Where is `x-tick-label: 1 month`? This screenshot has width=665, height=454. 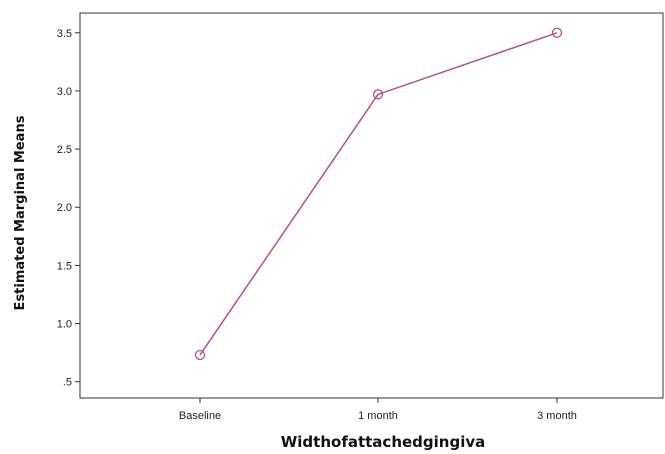 x-tick-label: 1 month is located at coordinates (378, 416).